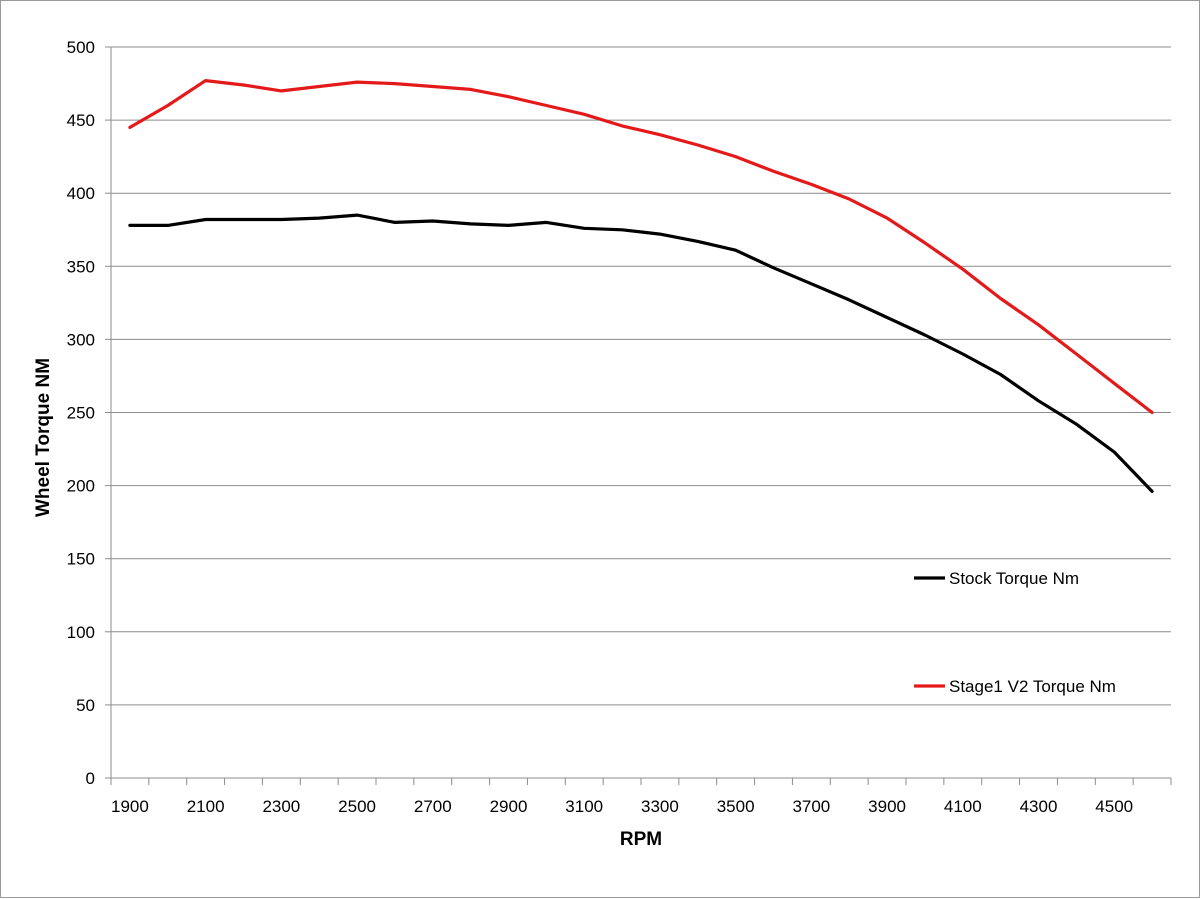 Image resolution: width=1200 pixels, height=899 pixels. I want to click on x-tick-label: 4300, so click(1039, 806).